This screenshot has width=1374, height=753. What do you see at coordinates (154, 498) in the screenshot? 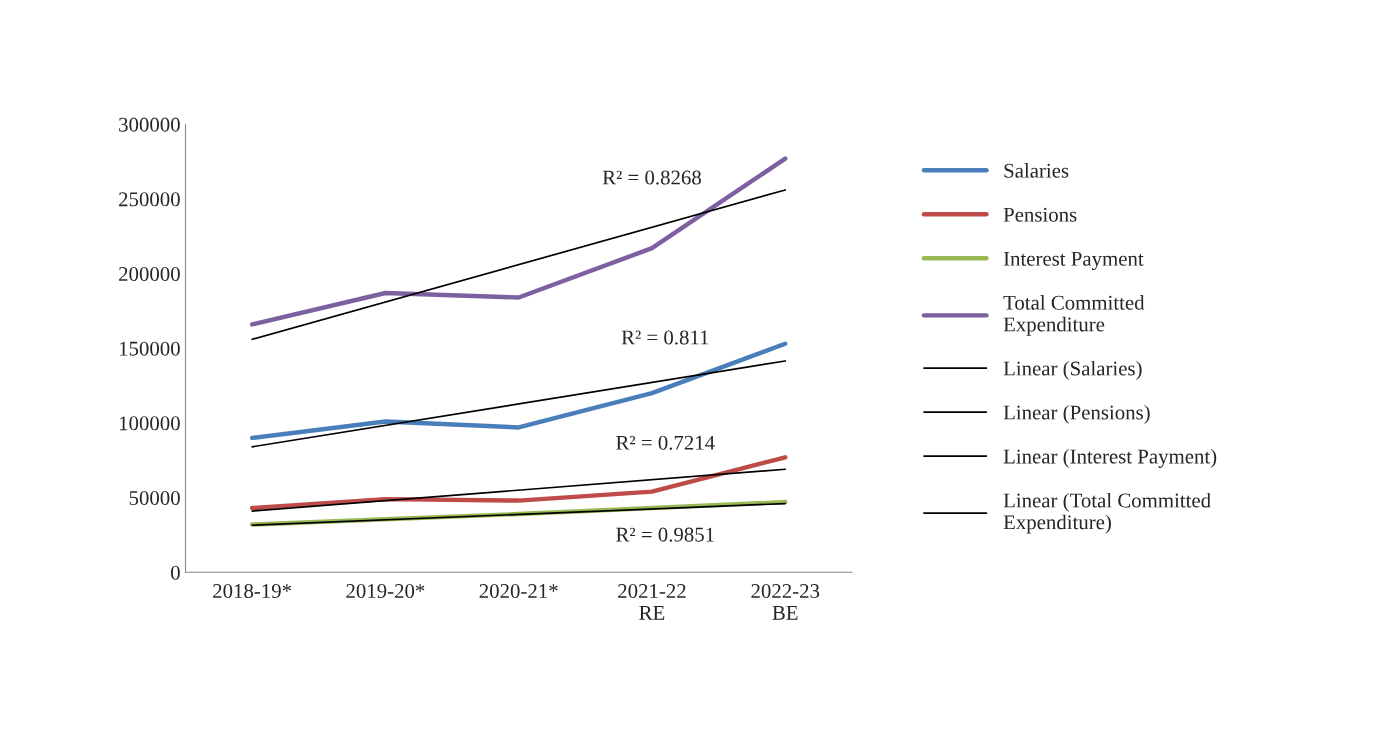
I see `y-tick-label: 50000` at bounding box center [154, 498].